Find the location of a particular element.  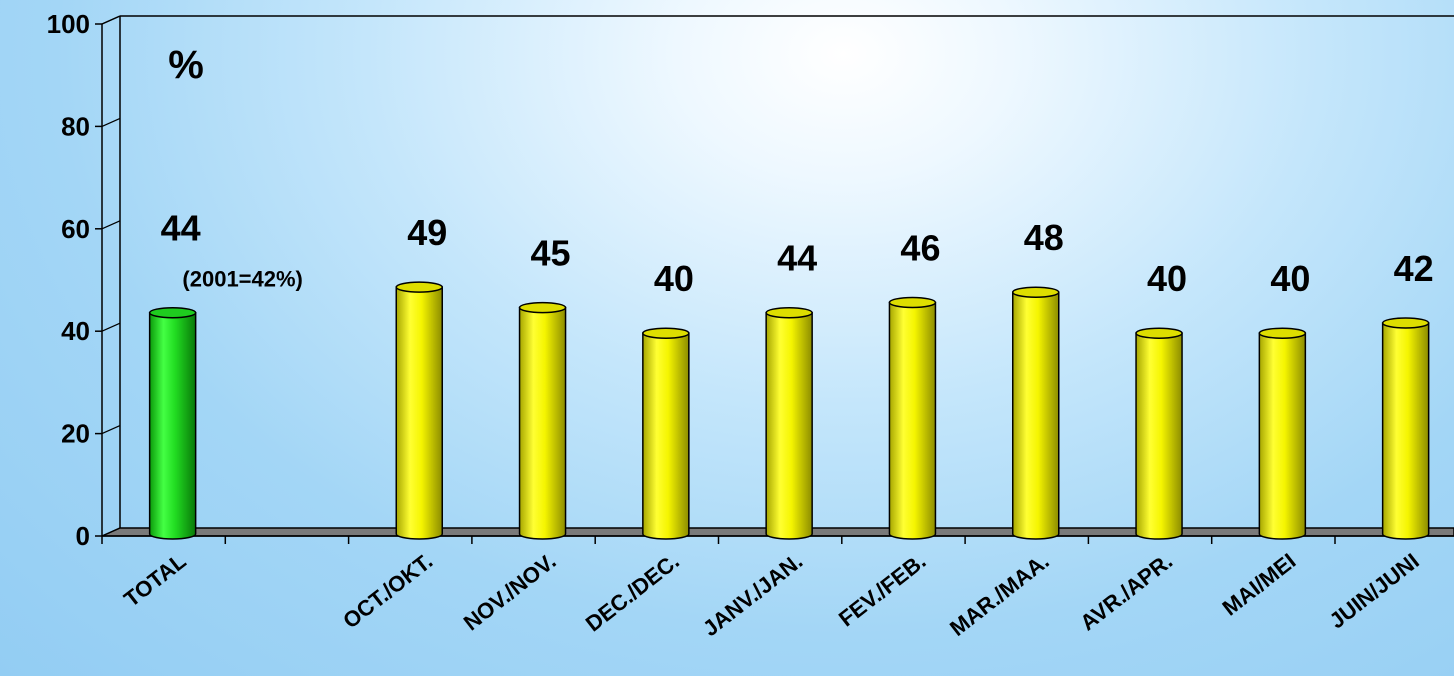

data-label-2: 45 is located at coordinates (551, 253).